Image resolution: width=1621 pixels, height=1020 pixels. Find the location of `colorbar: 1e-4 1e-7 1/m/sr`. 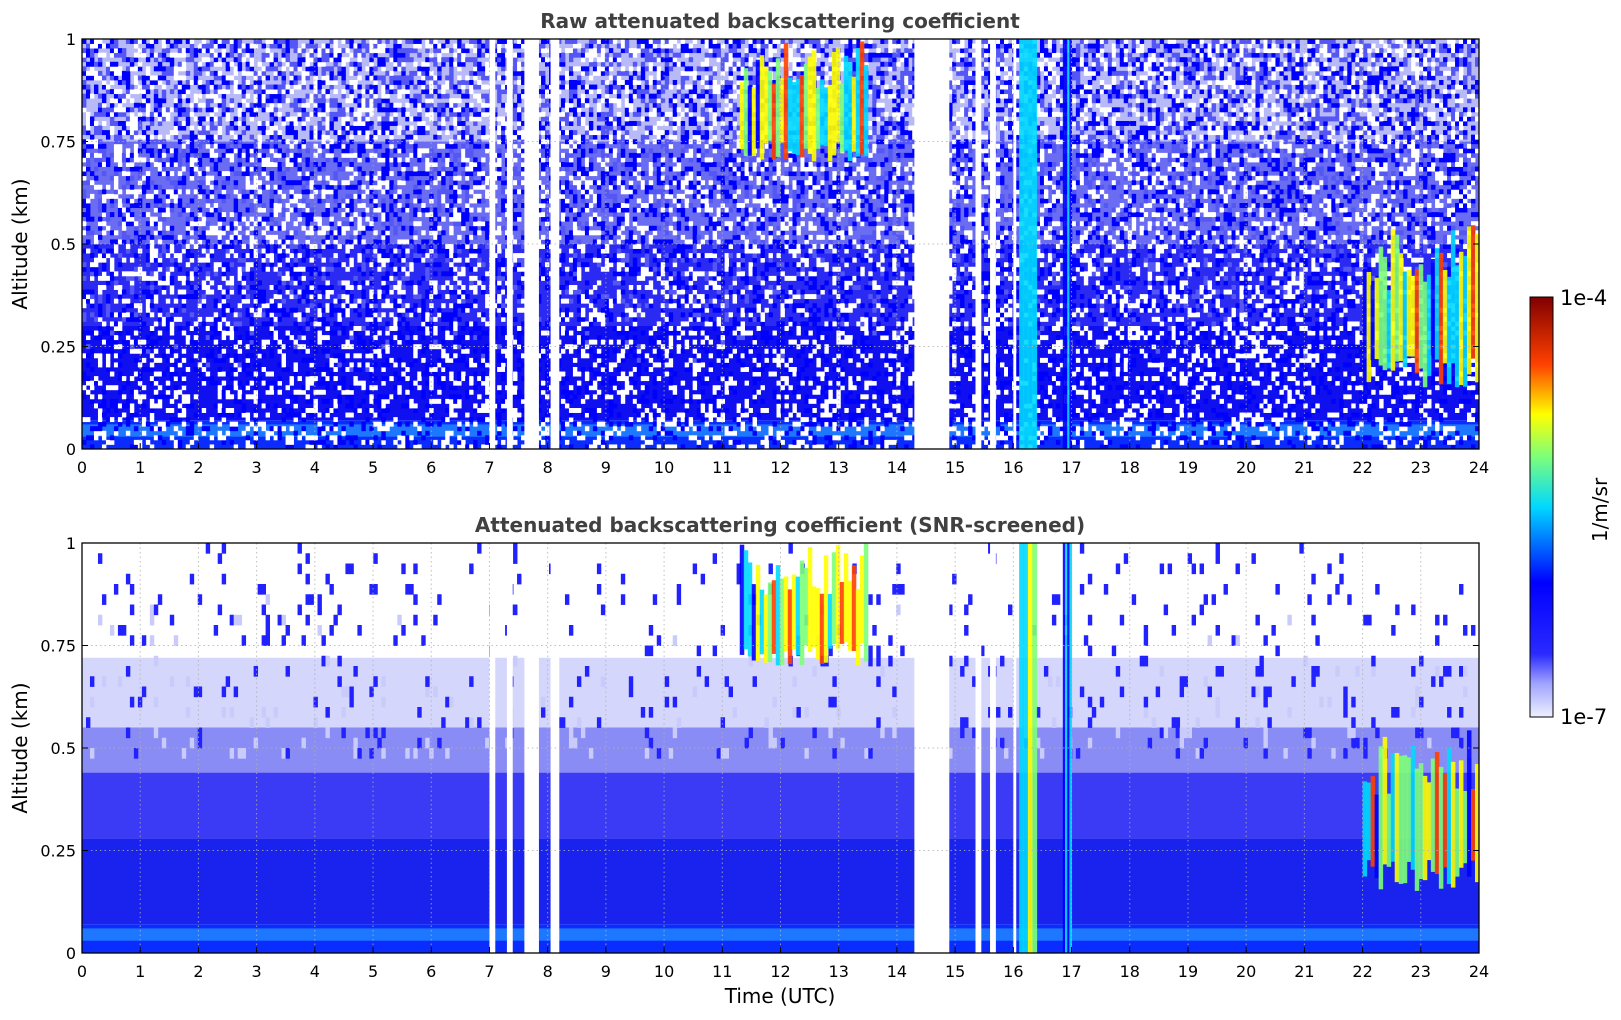

colorbar: 1e-4 1e-7 1/m/sr is located at coordinates (1570, 507).